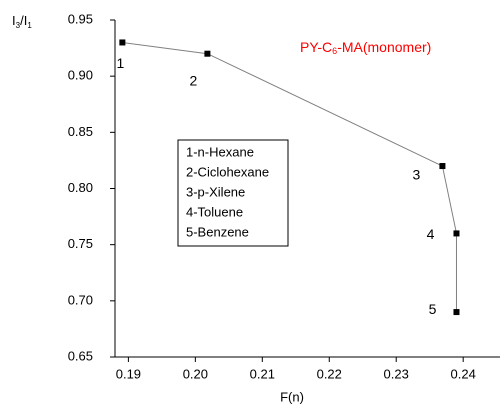 Image resolution: width=501 pixels, height=406 pixels. I want to click on y-tick-label: 0.70, so click(80, 299).